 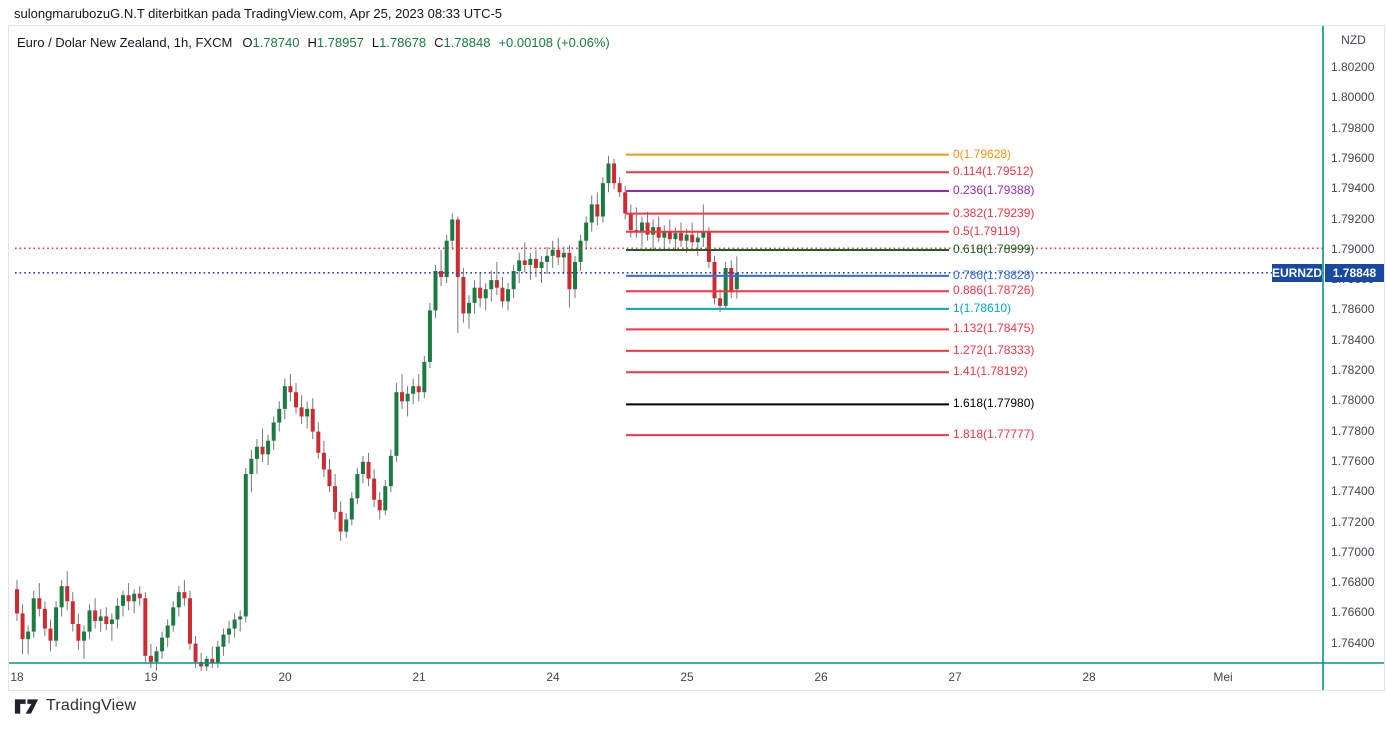 What do you see at coordinates (1353, 491) in the screenshot?
I see `price-axis-label: 1.77400` at bounding box center [1353, 491].